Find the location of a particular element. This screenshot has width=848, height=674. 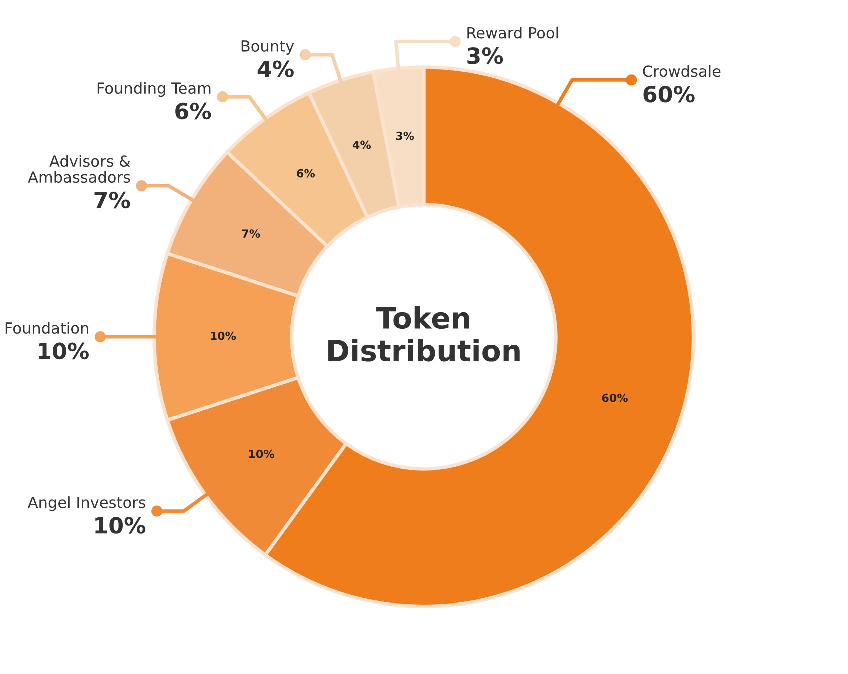

text: 60% is located at coordinates (669, 94).